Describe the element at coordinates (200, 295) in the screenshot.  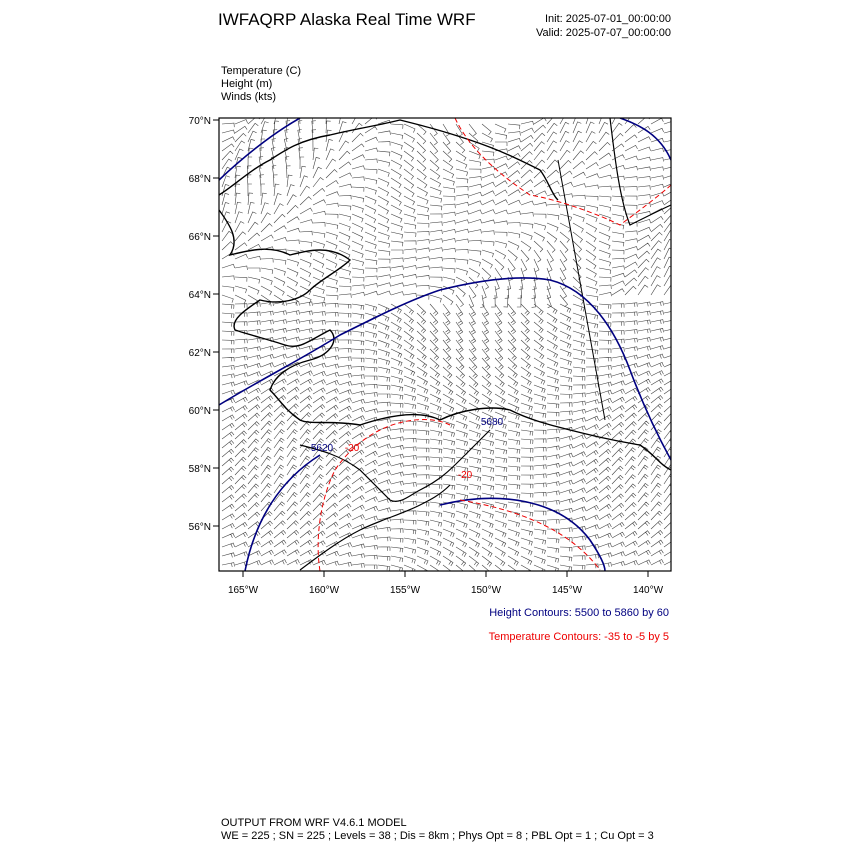
I see `lat-tick-label: 64°N` at that location.